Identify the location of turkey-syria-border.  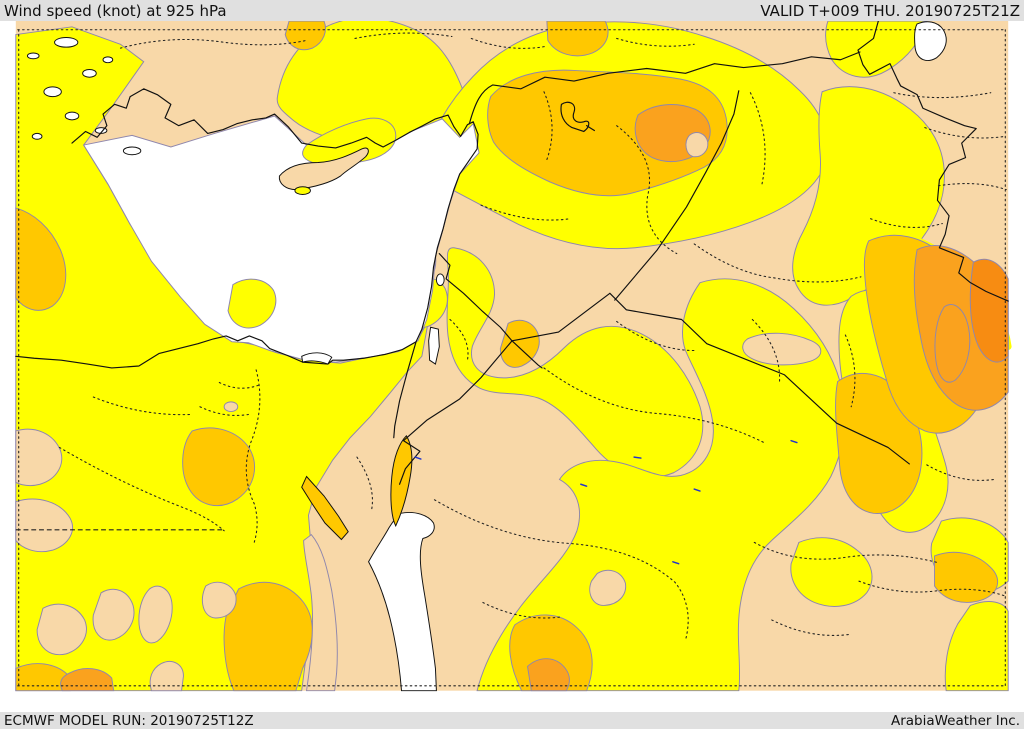
(664, 88).